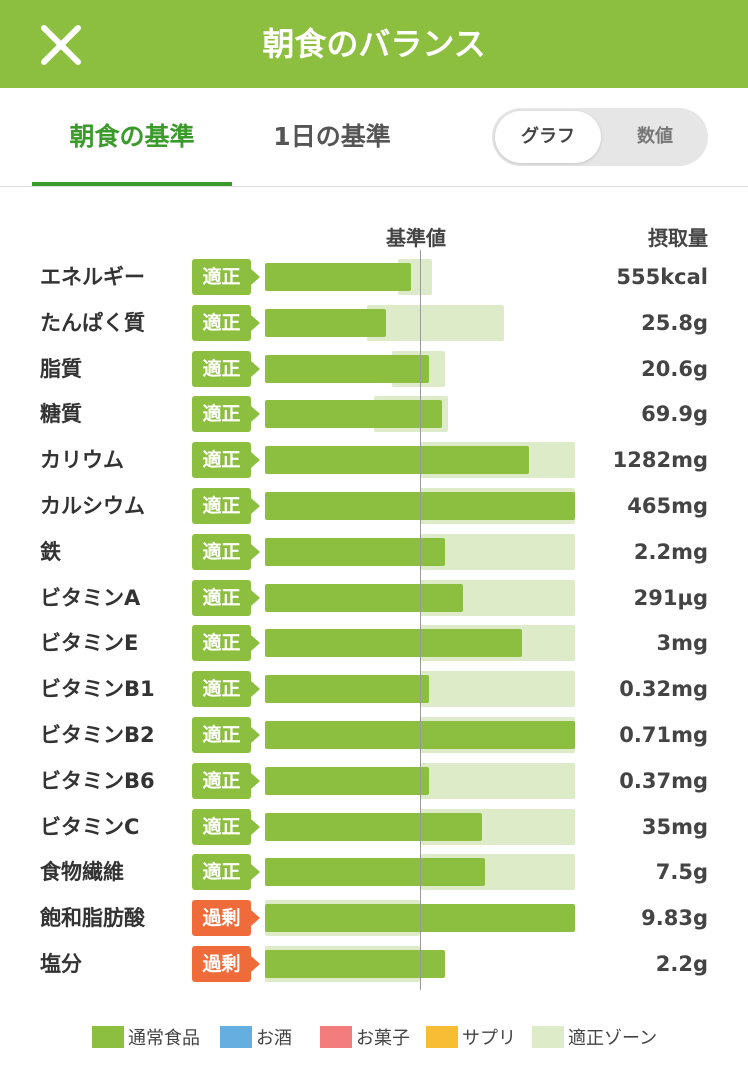 The image size is (748, 1080). I want to click on intake-value: 1282mg, so click(660, 460).